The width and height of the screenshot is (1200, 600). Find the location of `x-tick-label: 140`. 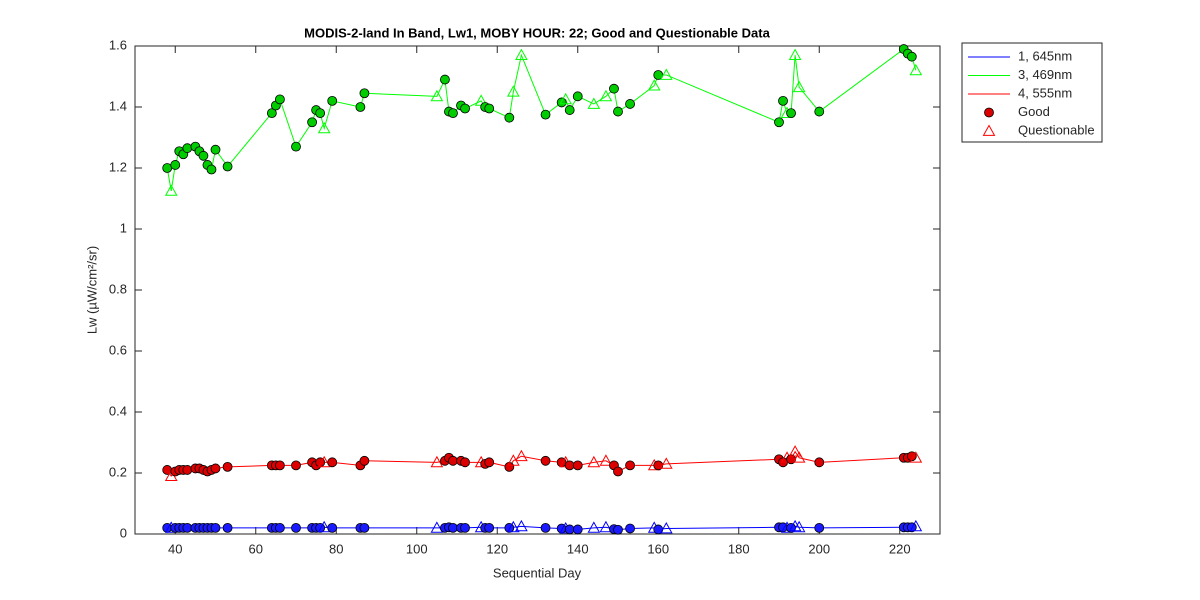

x-tick-label: 140 is located at coordinates (578, 548).